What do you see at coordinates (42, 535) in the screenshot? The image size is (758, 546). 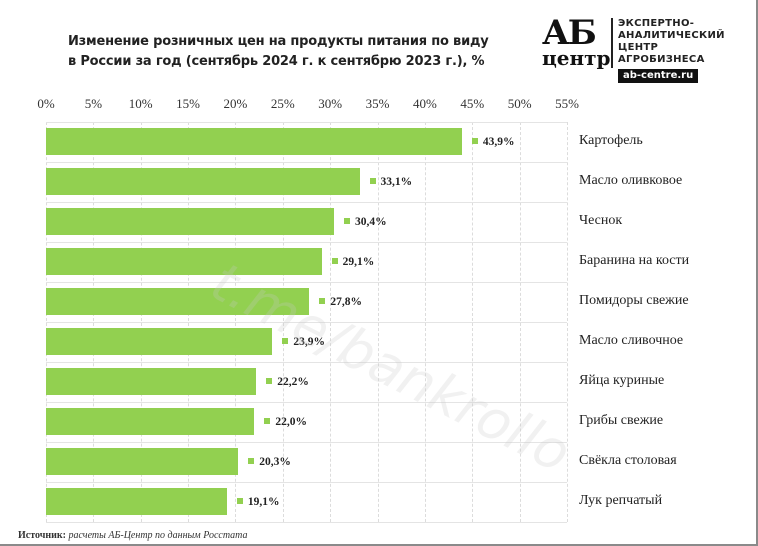 I see `source-label: Источник:` at bounding box center [42, 535].